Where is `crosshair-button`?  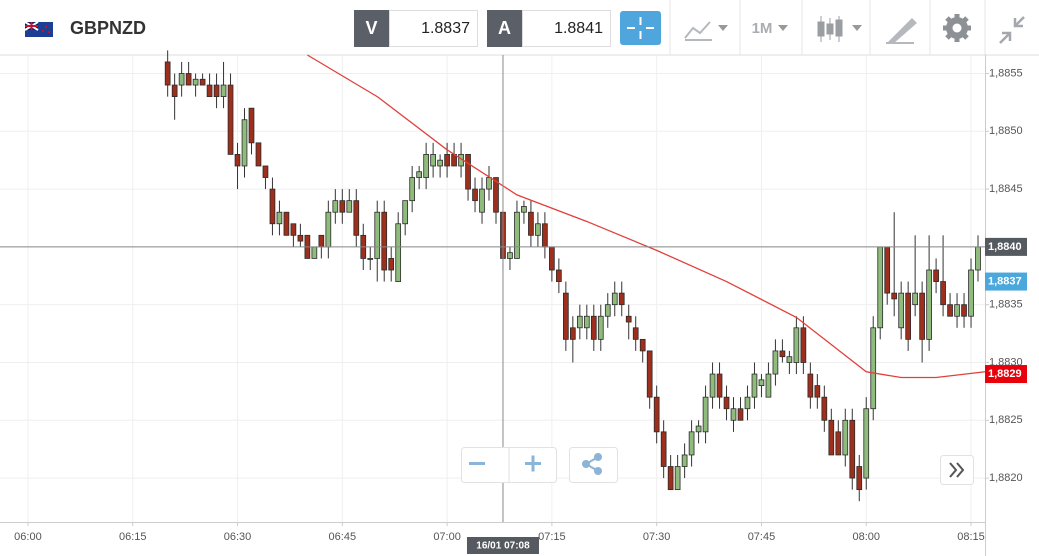
crosshair-button is located at coordinates (640, 28).